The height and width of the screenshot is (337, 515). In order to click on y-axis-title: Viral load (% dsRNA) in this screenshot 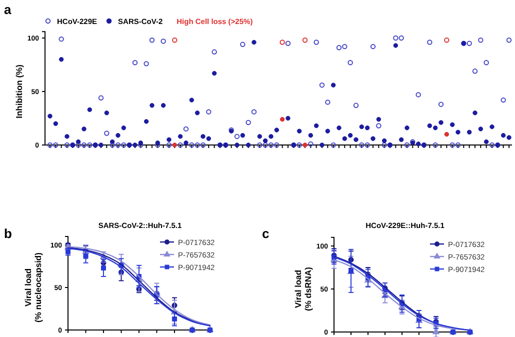, I will do `click(303, 288)`.